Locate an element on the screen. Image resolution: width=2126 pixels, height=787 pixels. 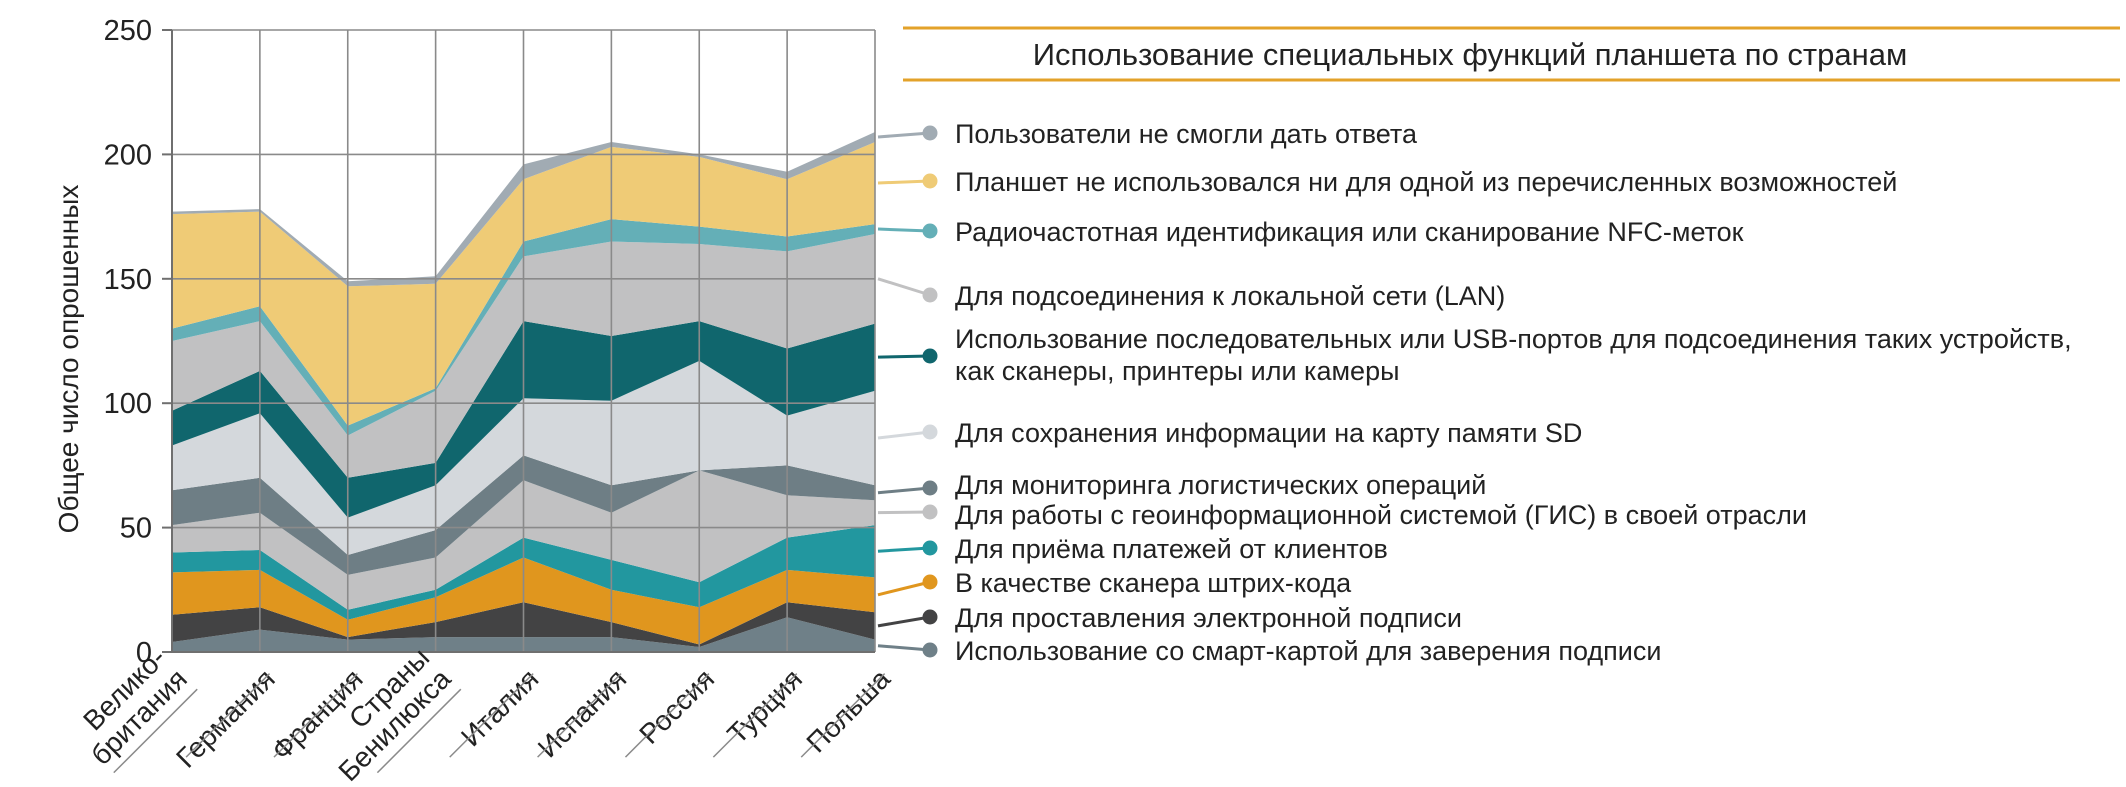
y-tick-label-50: 50 is located at coordinates (136, 529).